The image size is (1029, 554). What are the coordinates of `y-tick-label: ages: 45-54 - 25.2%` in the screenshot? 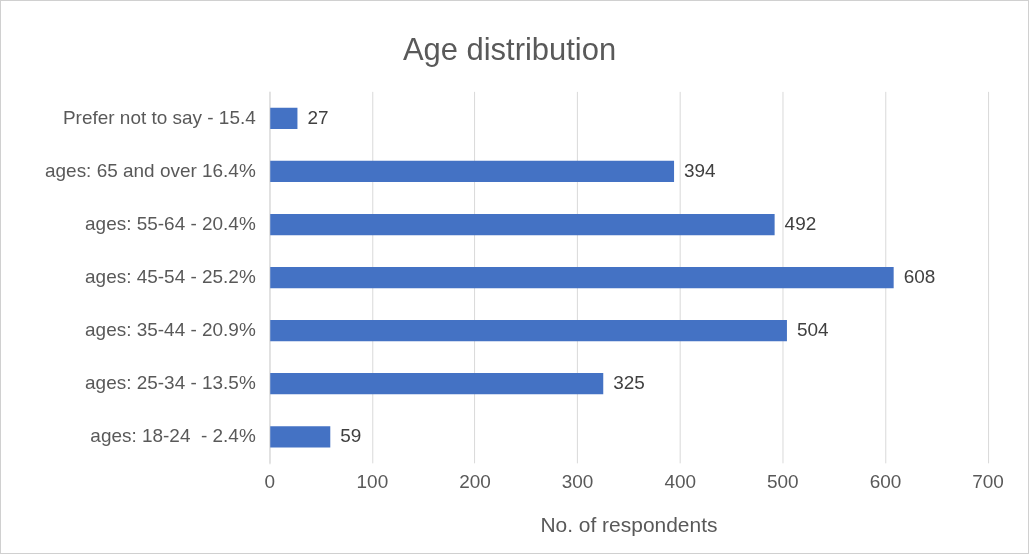 It's located at (170, 276).